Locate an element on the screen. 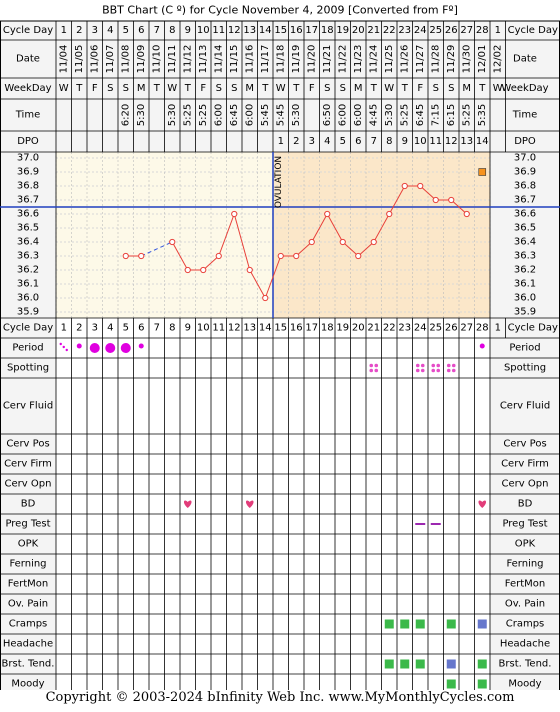  temp-tick-label-left: 36.6 is located at coordinates (28, 214).